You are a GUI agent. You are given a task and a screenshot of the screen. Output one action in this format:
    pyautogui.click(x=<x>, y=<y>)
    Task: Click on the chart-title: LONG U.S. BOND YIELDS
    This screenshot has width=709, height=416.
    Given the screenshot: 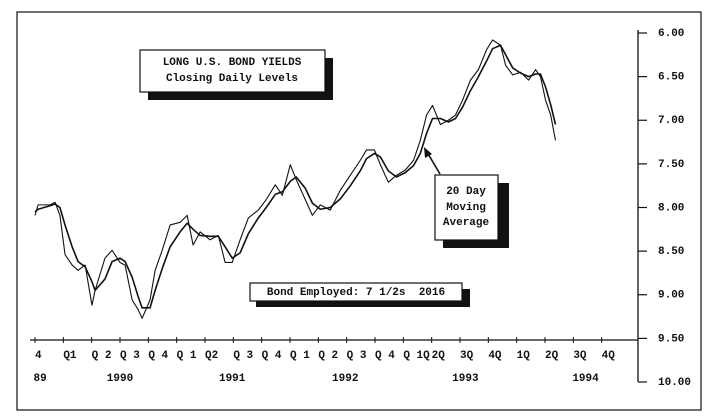 What is the action you would take?
    pyautogui.click(x=232, y=63)
    